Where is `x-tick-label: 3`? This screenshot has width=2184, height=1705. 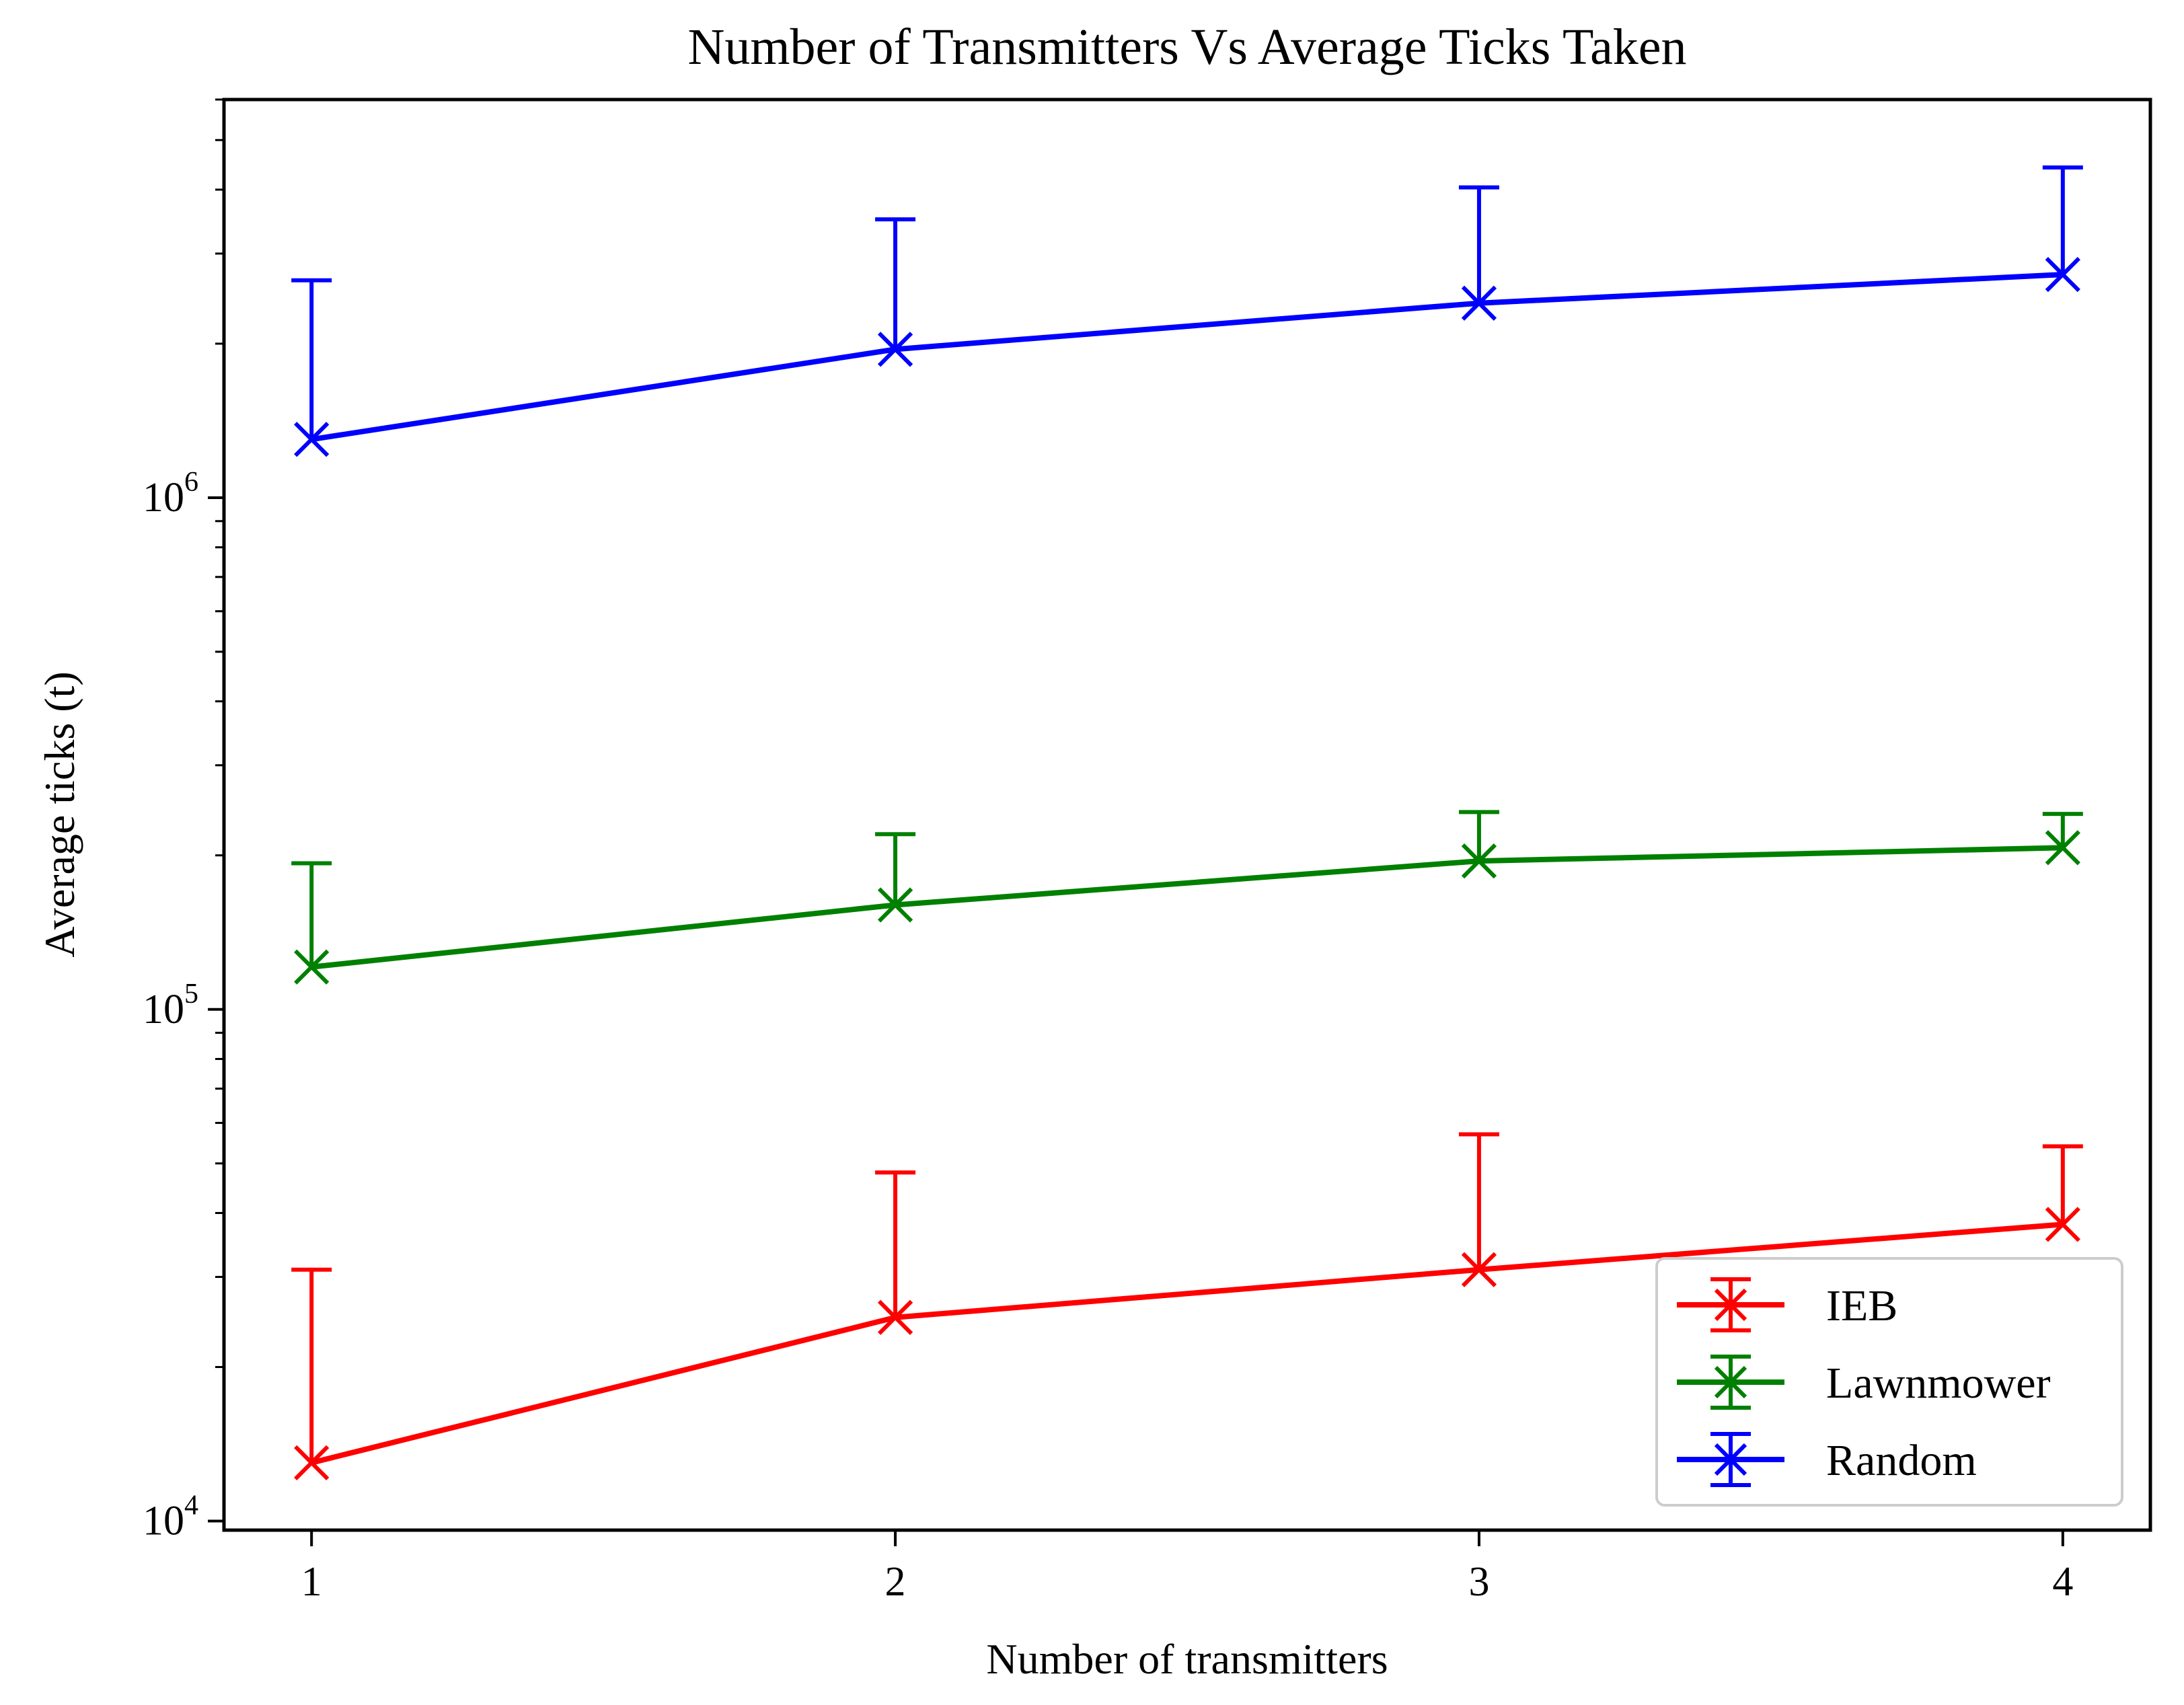 x-tick-label: 3 is located at coordinates (1478, 1582).